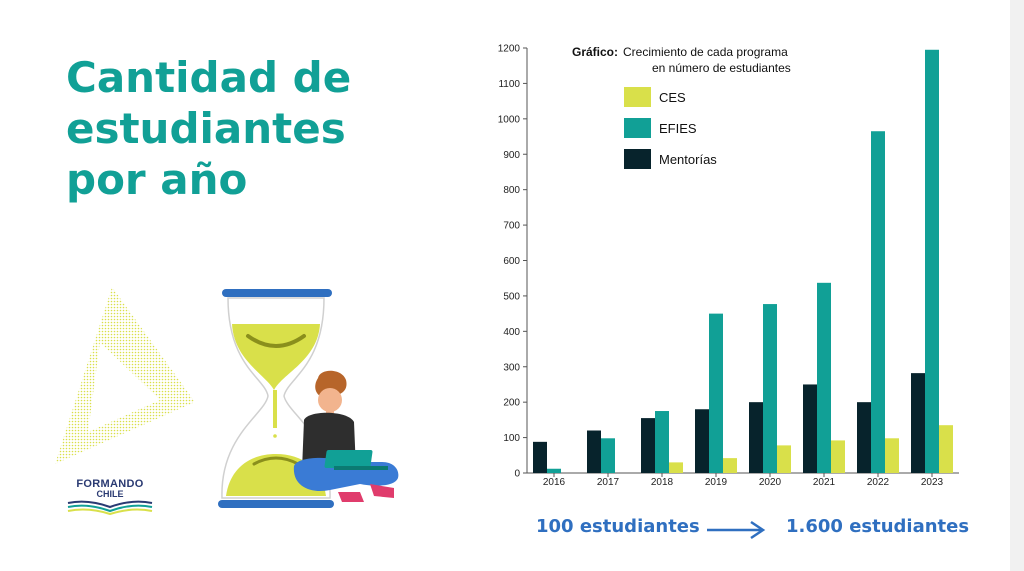 This screenshot has width=1024, height=571. I want to click on x-tick-label: 2023, so click(932, 482).